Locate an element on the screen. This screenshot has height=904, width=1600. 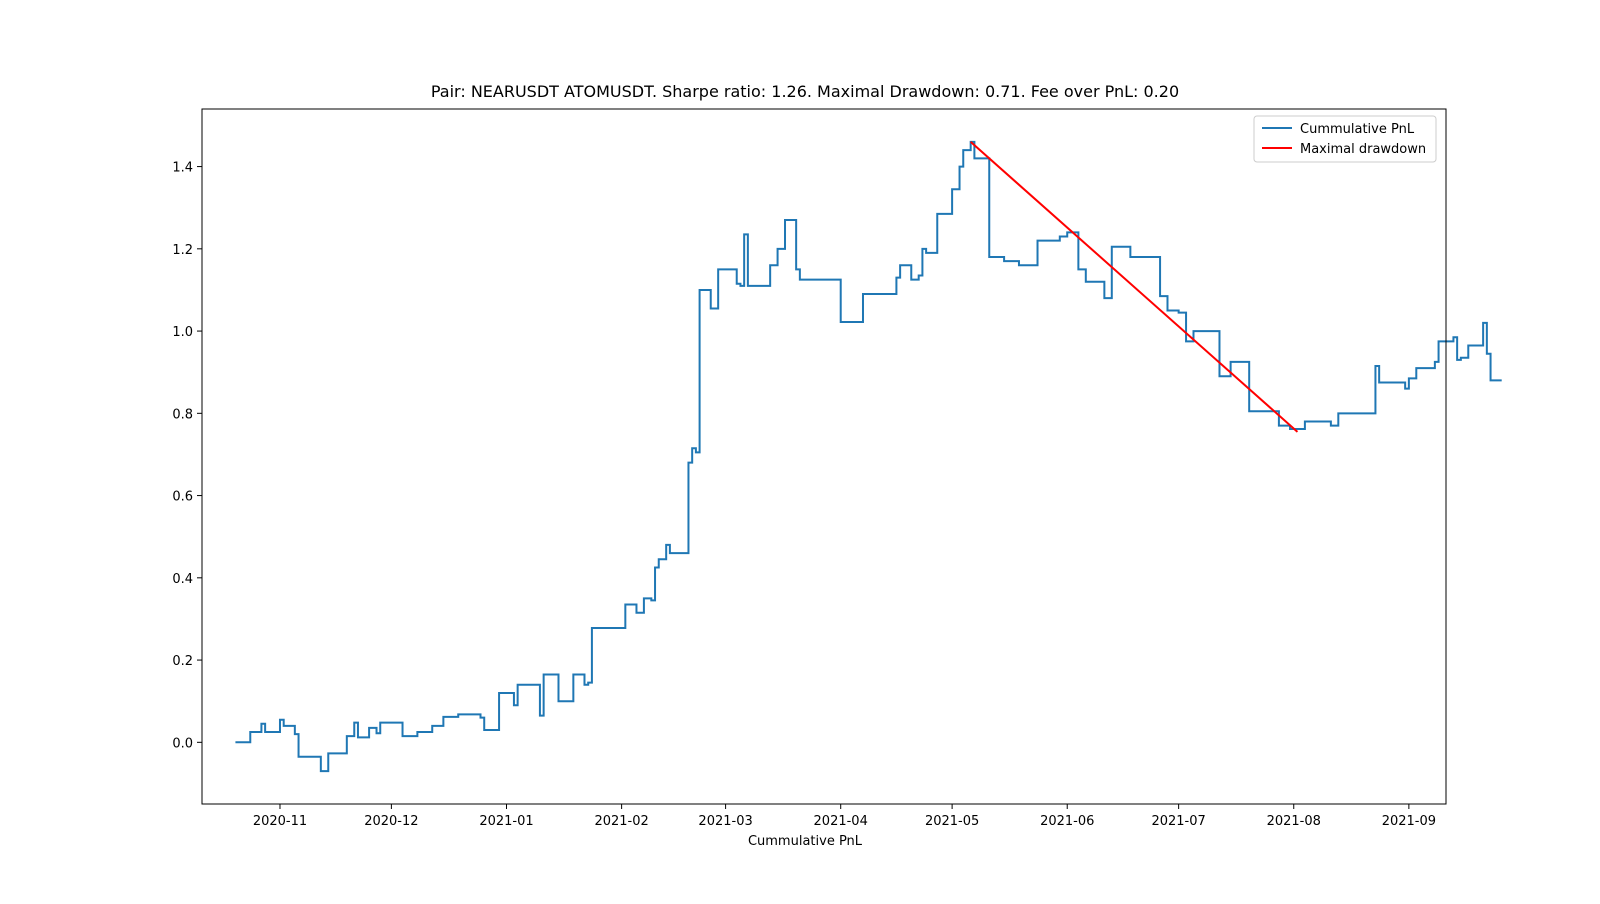
x-tick-label: 2021-03 is located at coordinates (725, 821).